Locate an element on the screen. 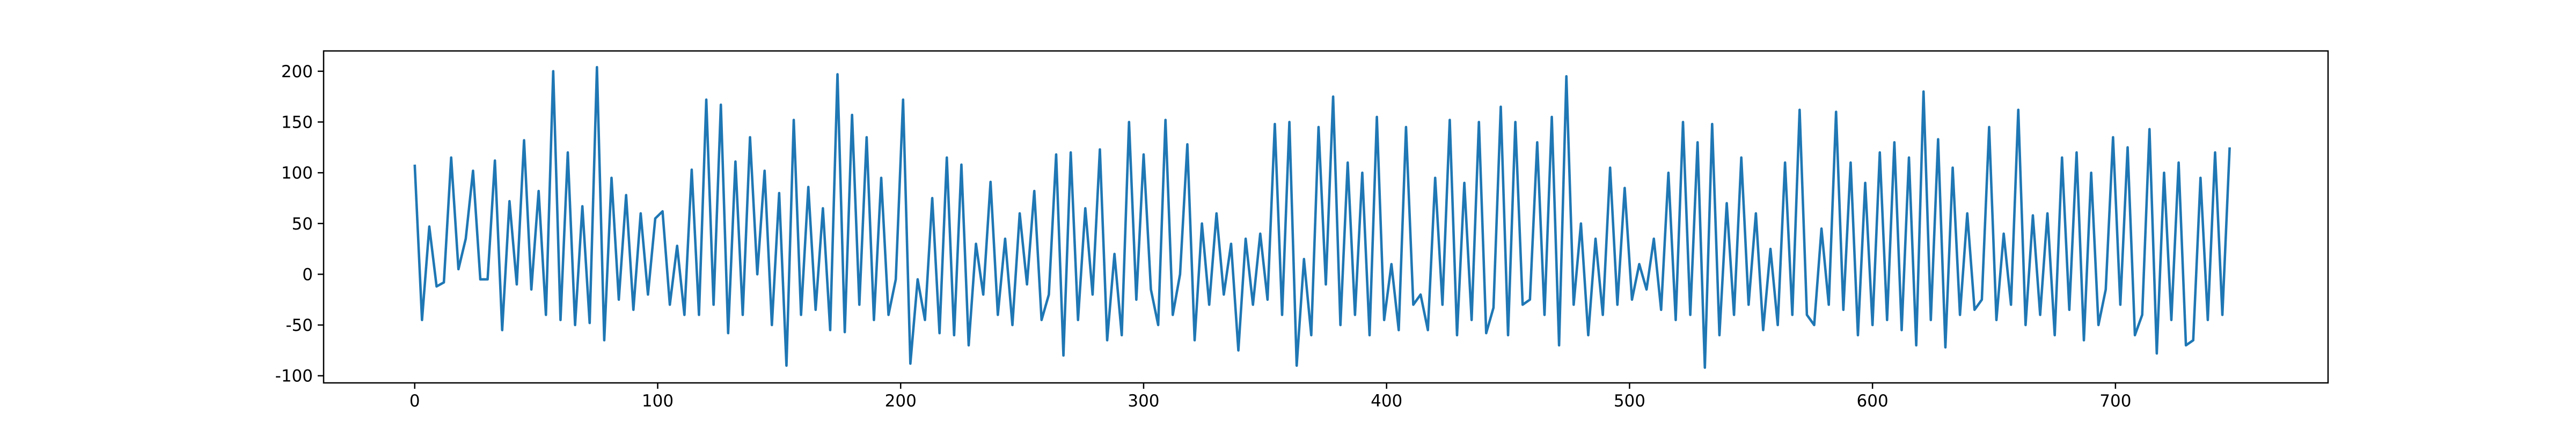  y-tick-label: 200 is located at coordinates (297, 72).